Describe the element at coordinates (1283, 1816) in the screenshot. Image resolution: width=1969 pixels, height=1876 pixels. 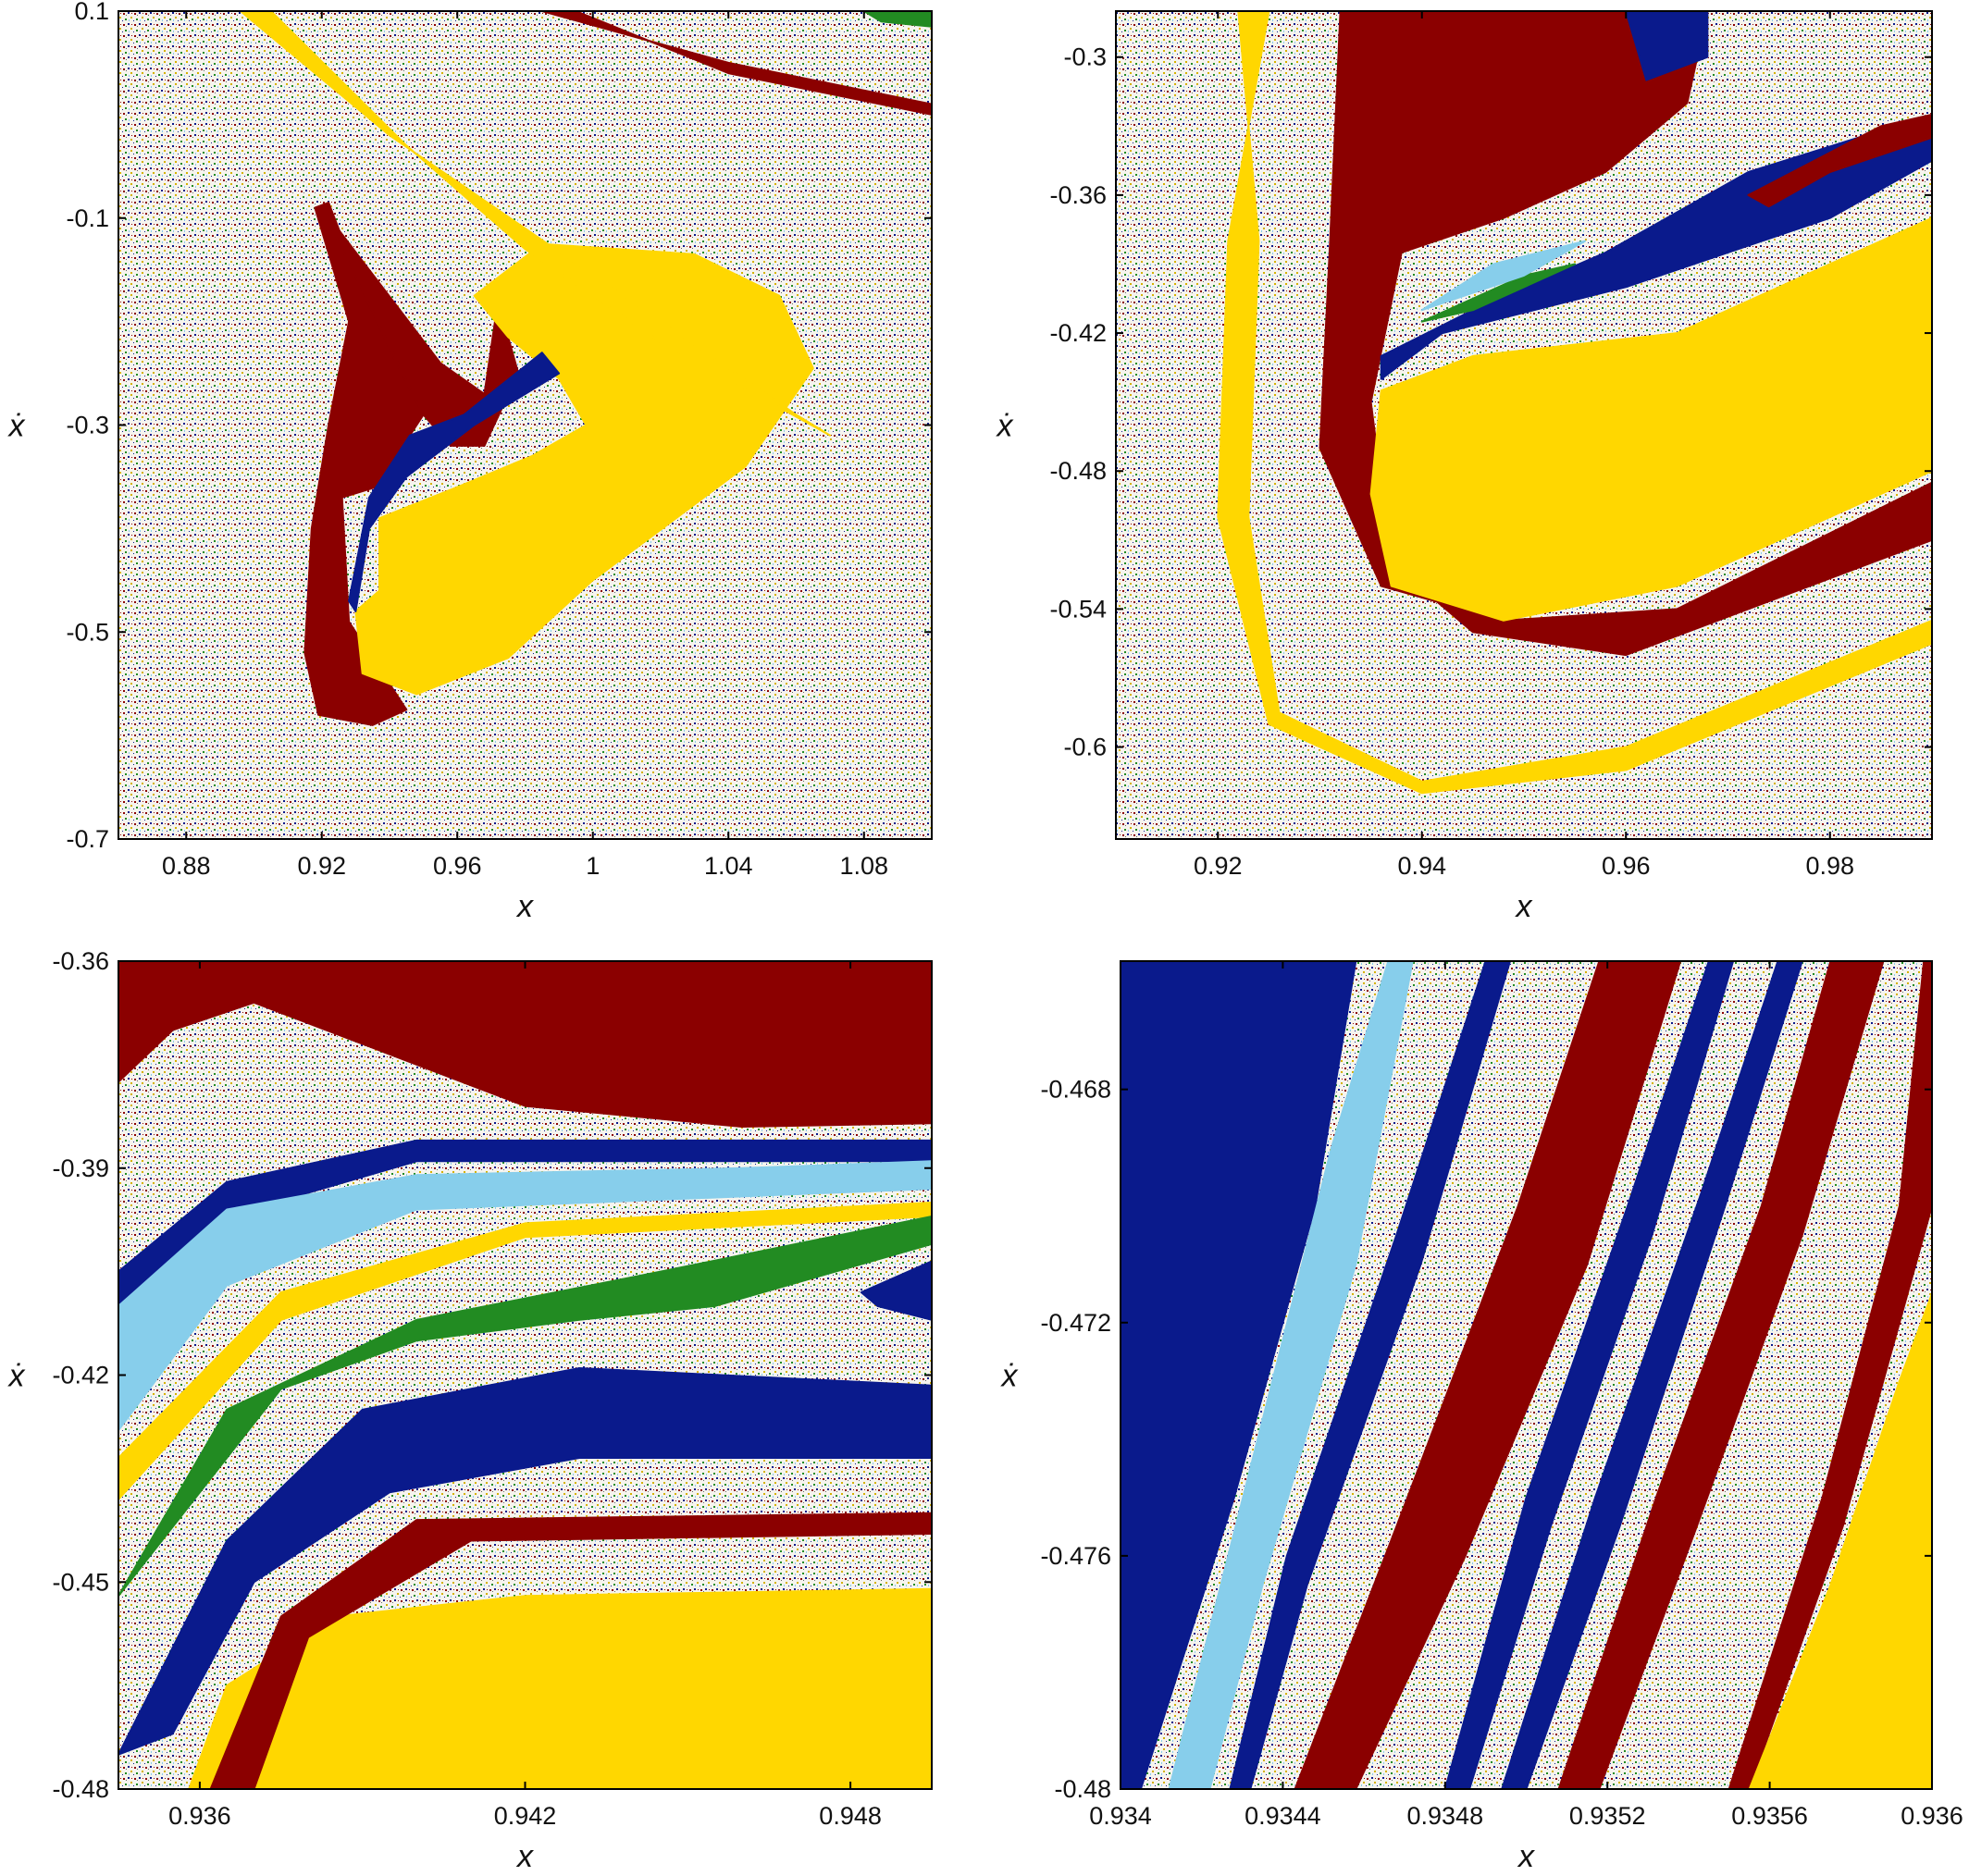
I see `x-tick-label: 0.9344` at that location.